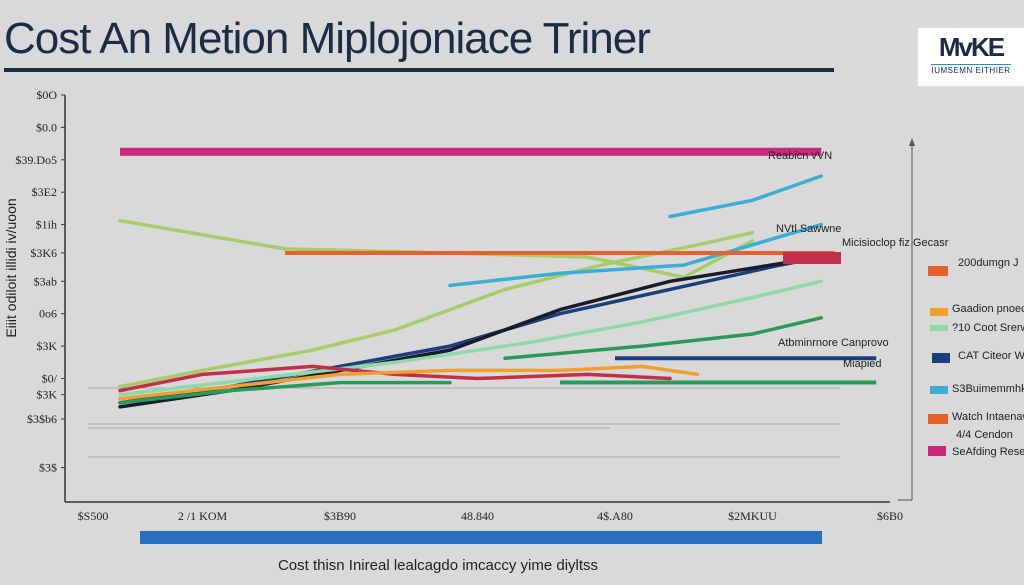 The image size is (1024, 585). What do you see at coordinates (752, 516) in the screenshot?
I see `x-tick-label: $2MKUU` at bounding box center [752, 516].